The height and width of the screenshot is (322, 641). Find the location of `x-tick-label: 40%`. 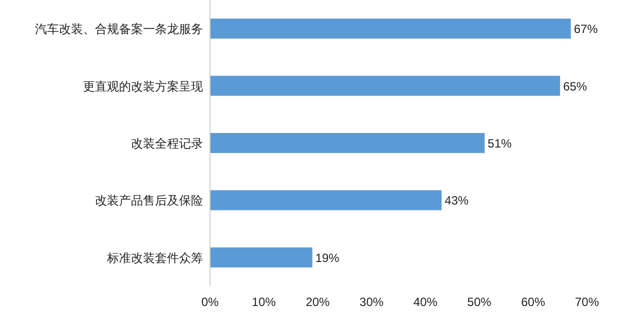

x-tick-label: 40% is located at coordinates (425, 302).